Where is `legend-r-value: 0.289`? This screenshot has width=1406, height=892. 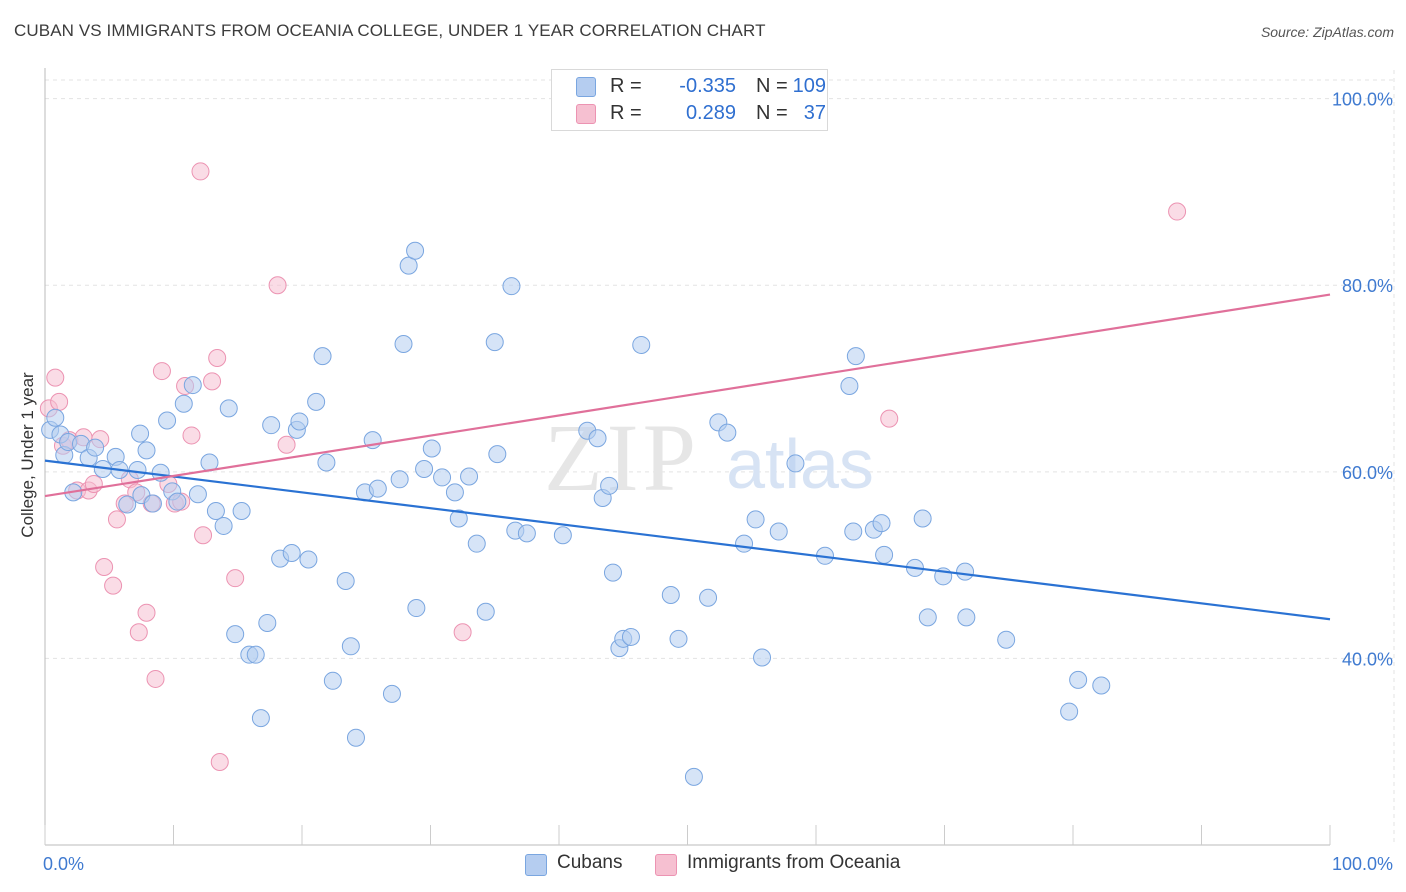 legend-r-value: 0.289 is located at coordinates (710, 113).